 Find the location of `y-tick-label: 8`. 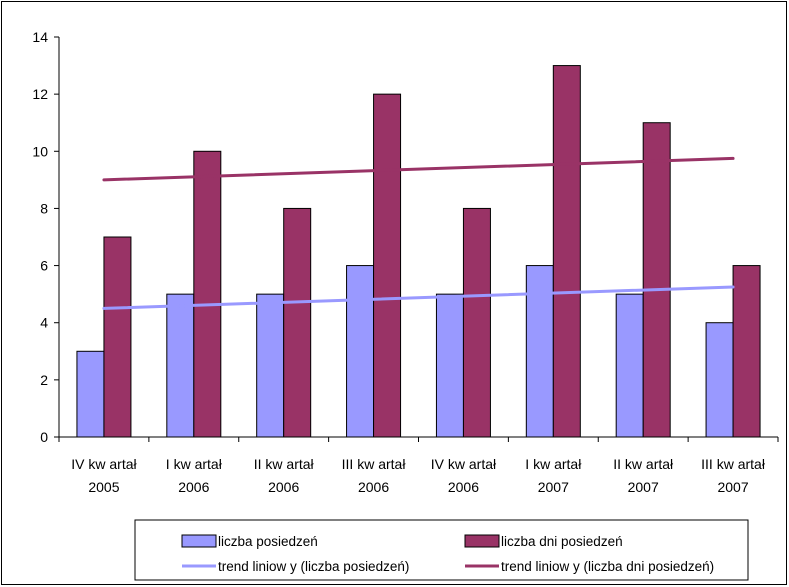

y-tick-label: 8 is located at coordinates (44, 208).